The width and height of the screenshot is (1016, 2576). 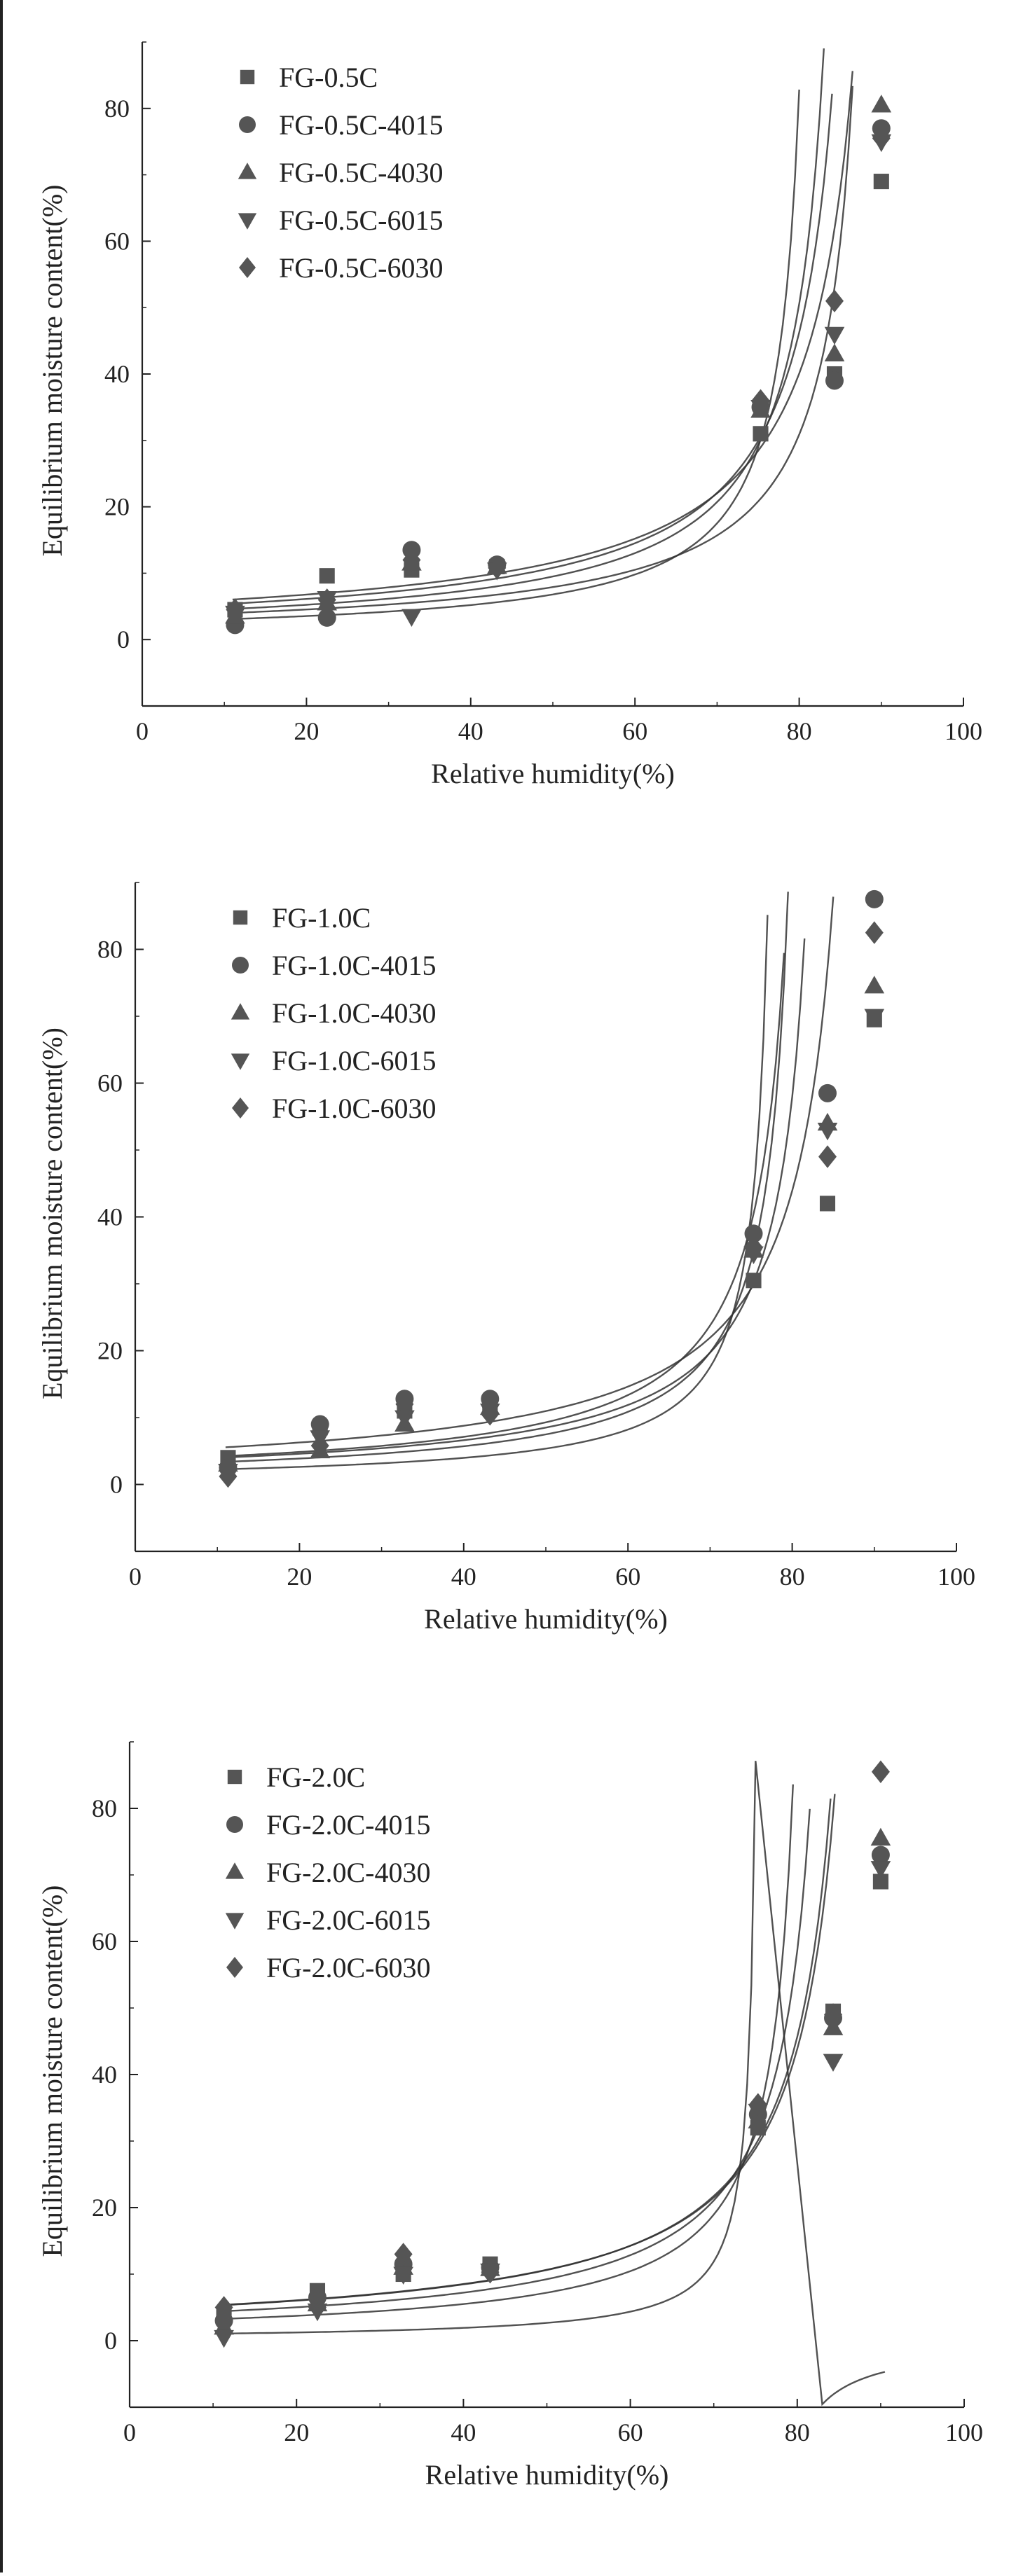 What do you see at coordinates (315, 1777) in the screenshot?
I see `legend-label: FG-2.0C` at bounding box center [315, 1777].